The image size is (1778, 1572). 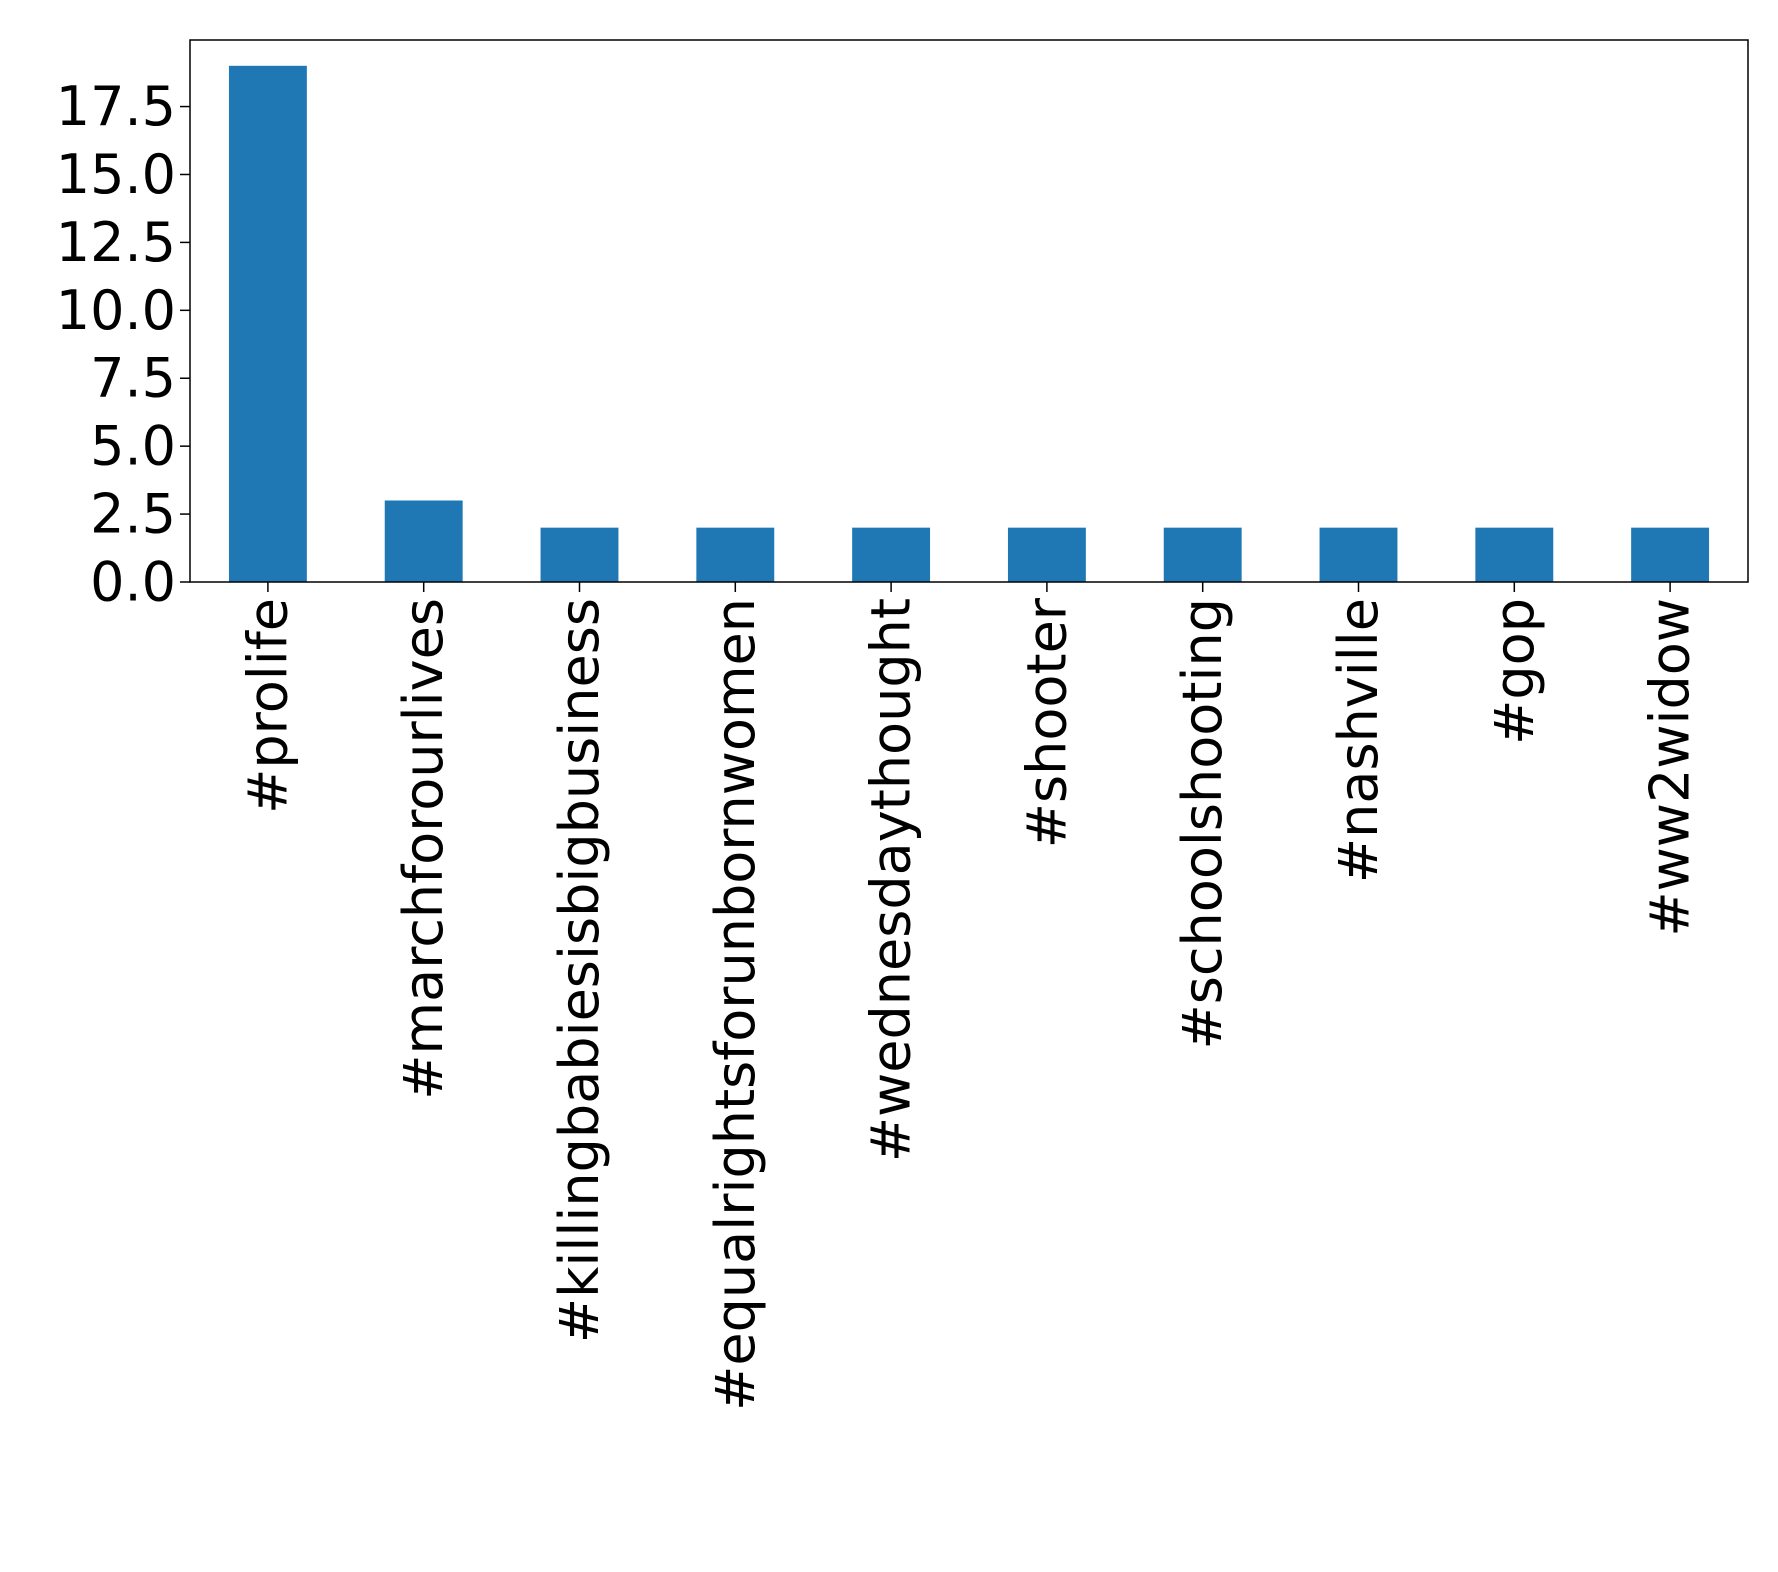 What do you see at coordinates (133, 514) in the screenshot?
I see `y-tick-label: 2.5` at bounding box center [133, 514].